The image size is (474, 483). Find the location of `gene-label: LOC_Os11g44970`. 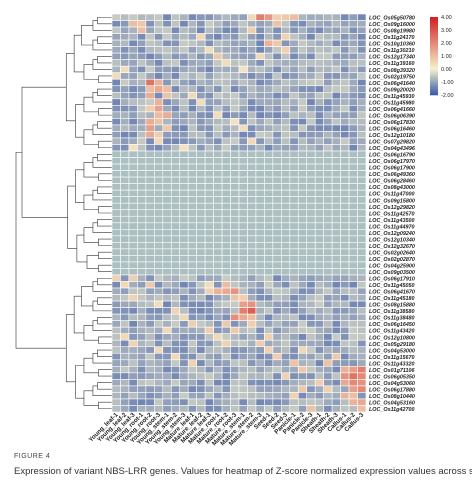

gene-label: LOC_Os11g44970 is located at coordinates (391, 227).